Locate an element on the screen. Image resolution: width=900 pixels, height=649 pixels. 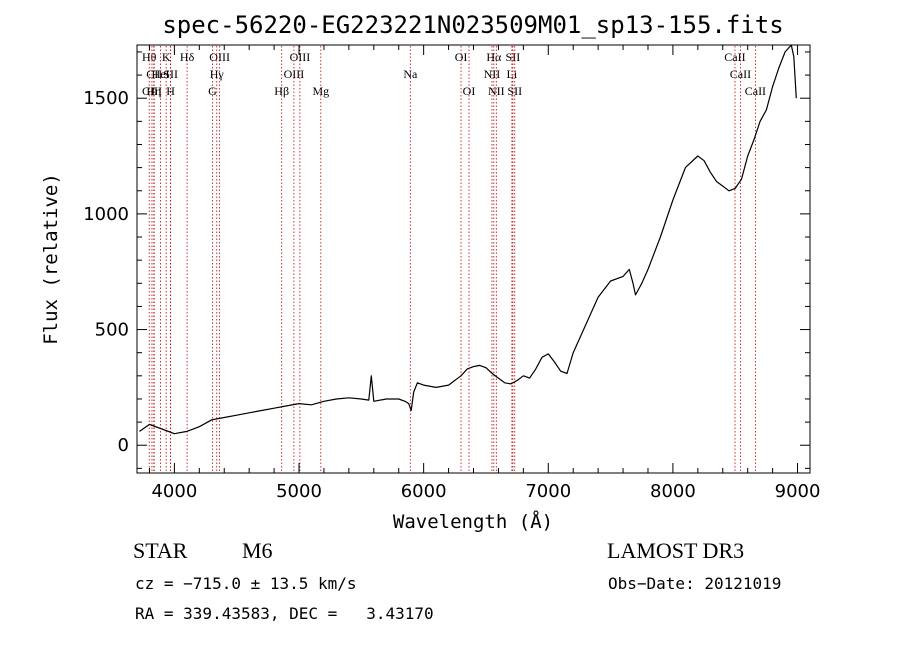
line-marker-label: Hθ is located at coordinates (149, 57).